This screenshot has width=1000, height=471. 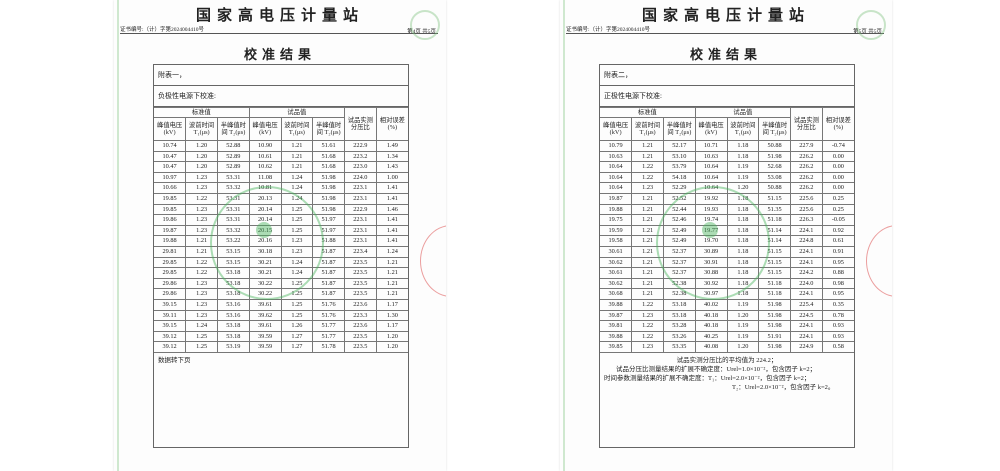 What do you see at coordinates (360, 220) in the screenshot?
I see `table-cell: 223.1` at bounding box center [360, 220].